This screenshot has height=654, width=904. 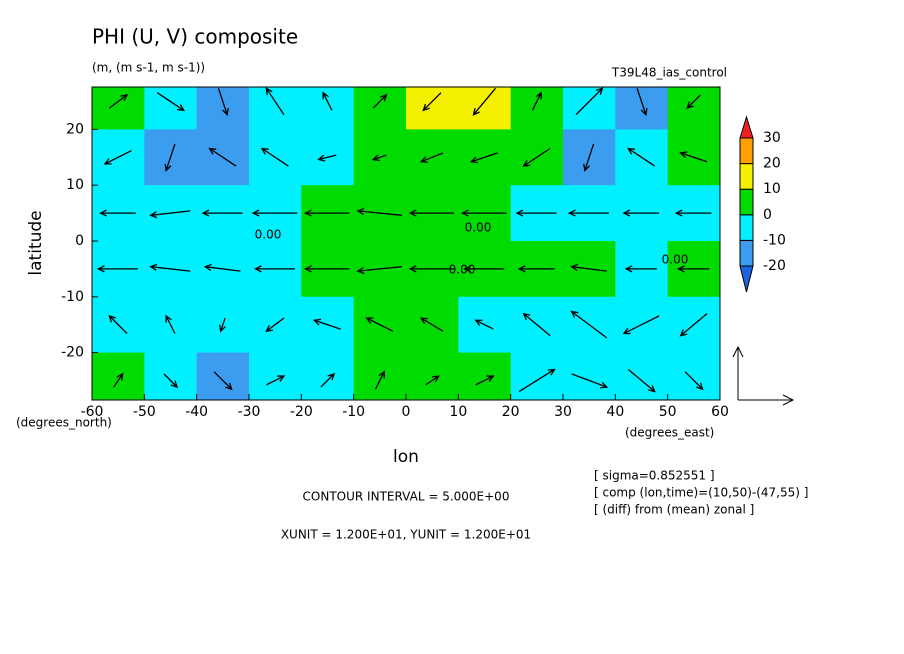 I want to click on colorbar-label: 0, so click(x=767, y=215).